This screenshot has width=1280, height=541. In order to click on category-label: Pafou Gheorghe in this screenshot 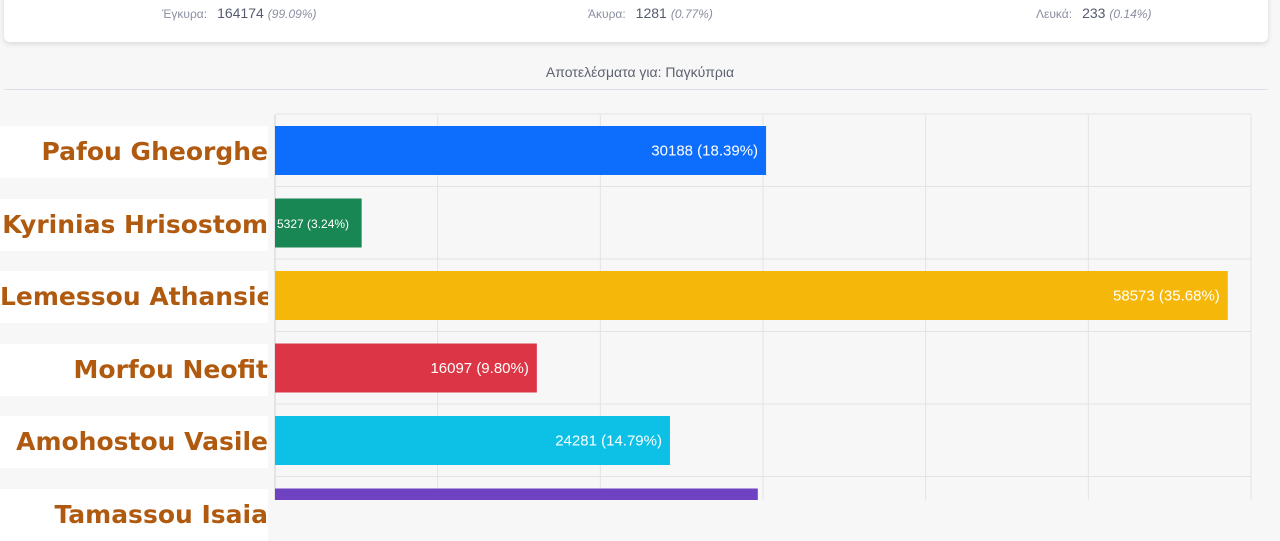, I will do `click(134, 152)`.